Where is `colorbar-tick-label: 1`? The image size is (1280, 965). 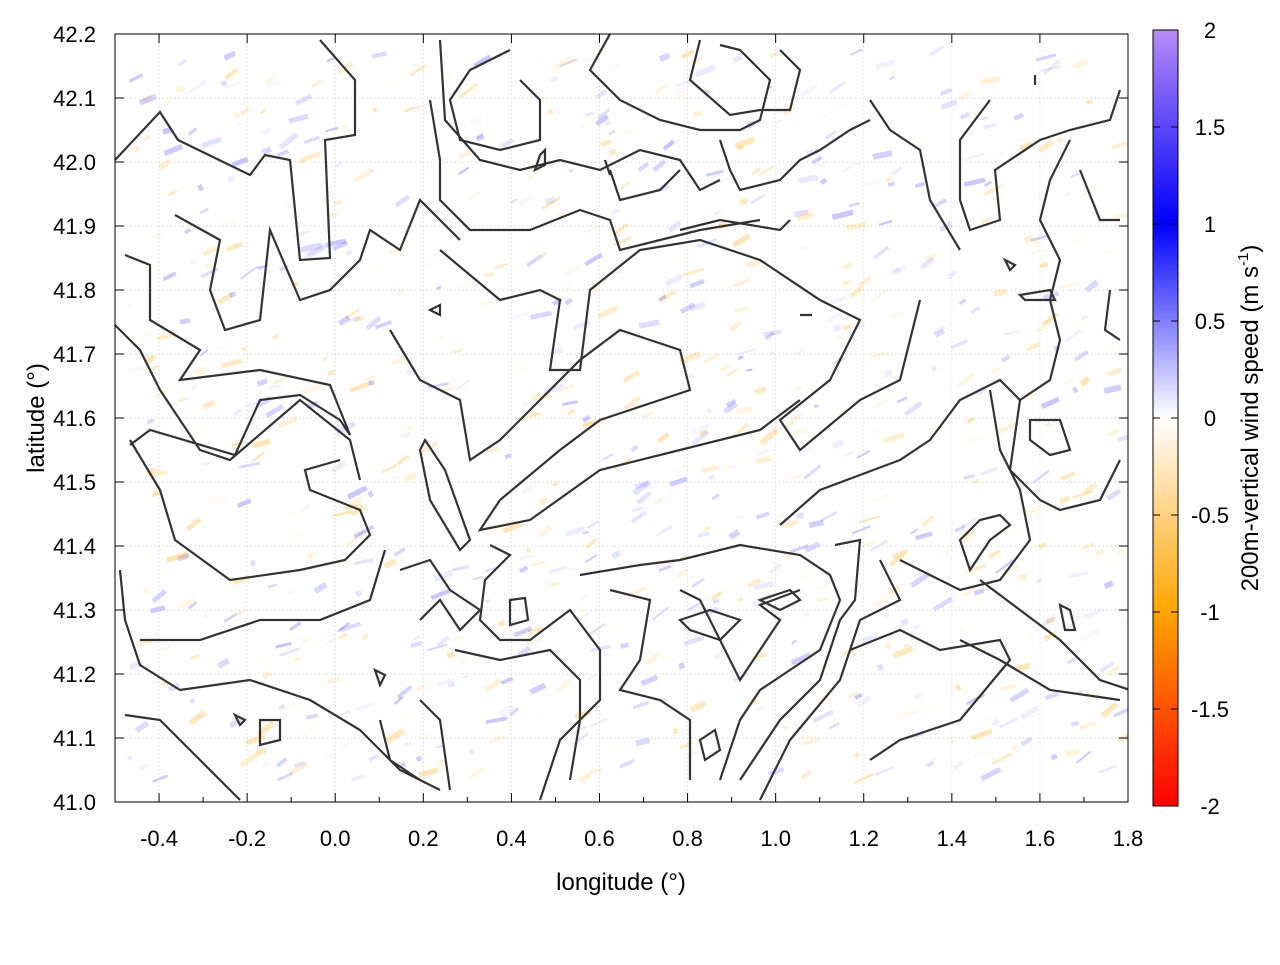 colorbar-tick-label: 1 is located at coordinates (1210, 224).